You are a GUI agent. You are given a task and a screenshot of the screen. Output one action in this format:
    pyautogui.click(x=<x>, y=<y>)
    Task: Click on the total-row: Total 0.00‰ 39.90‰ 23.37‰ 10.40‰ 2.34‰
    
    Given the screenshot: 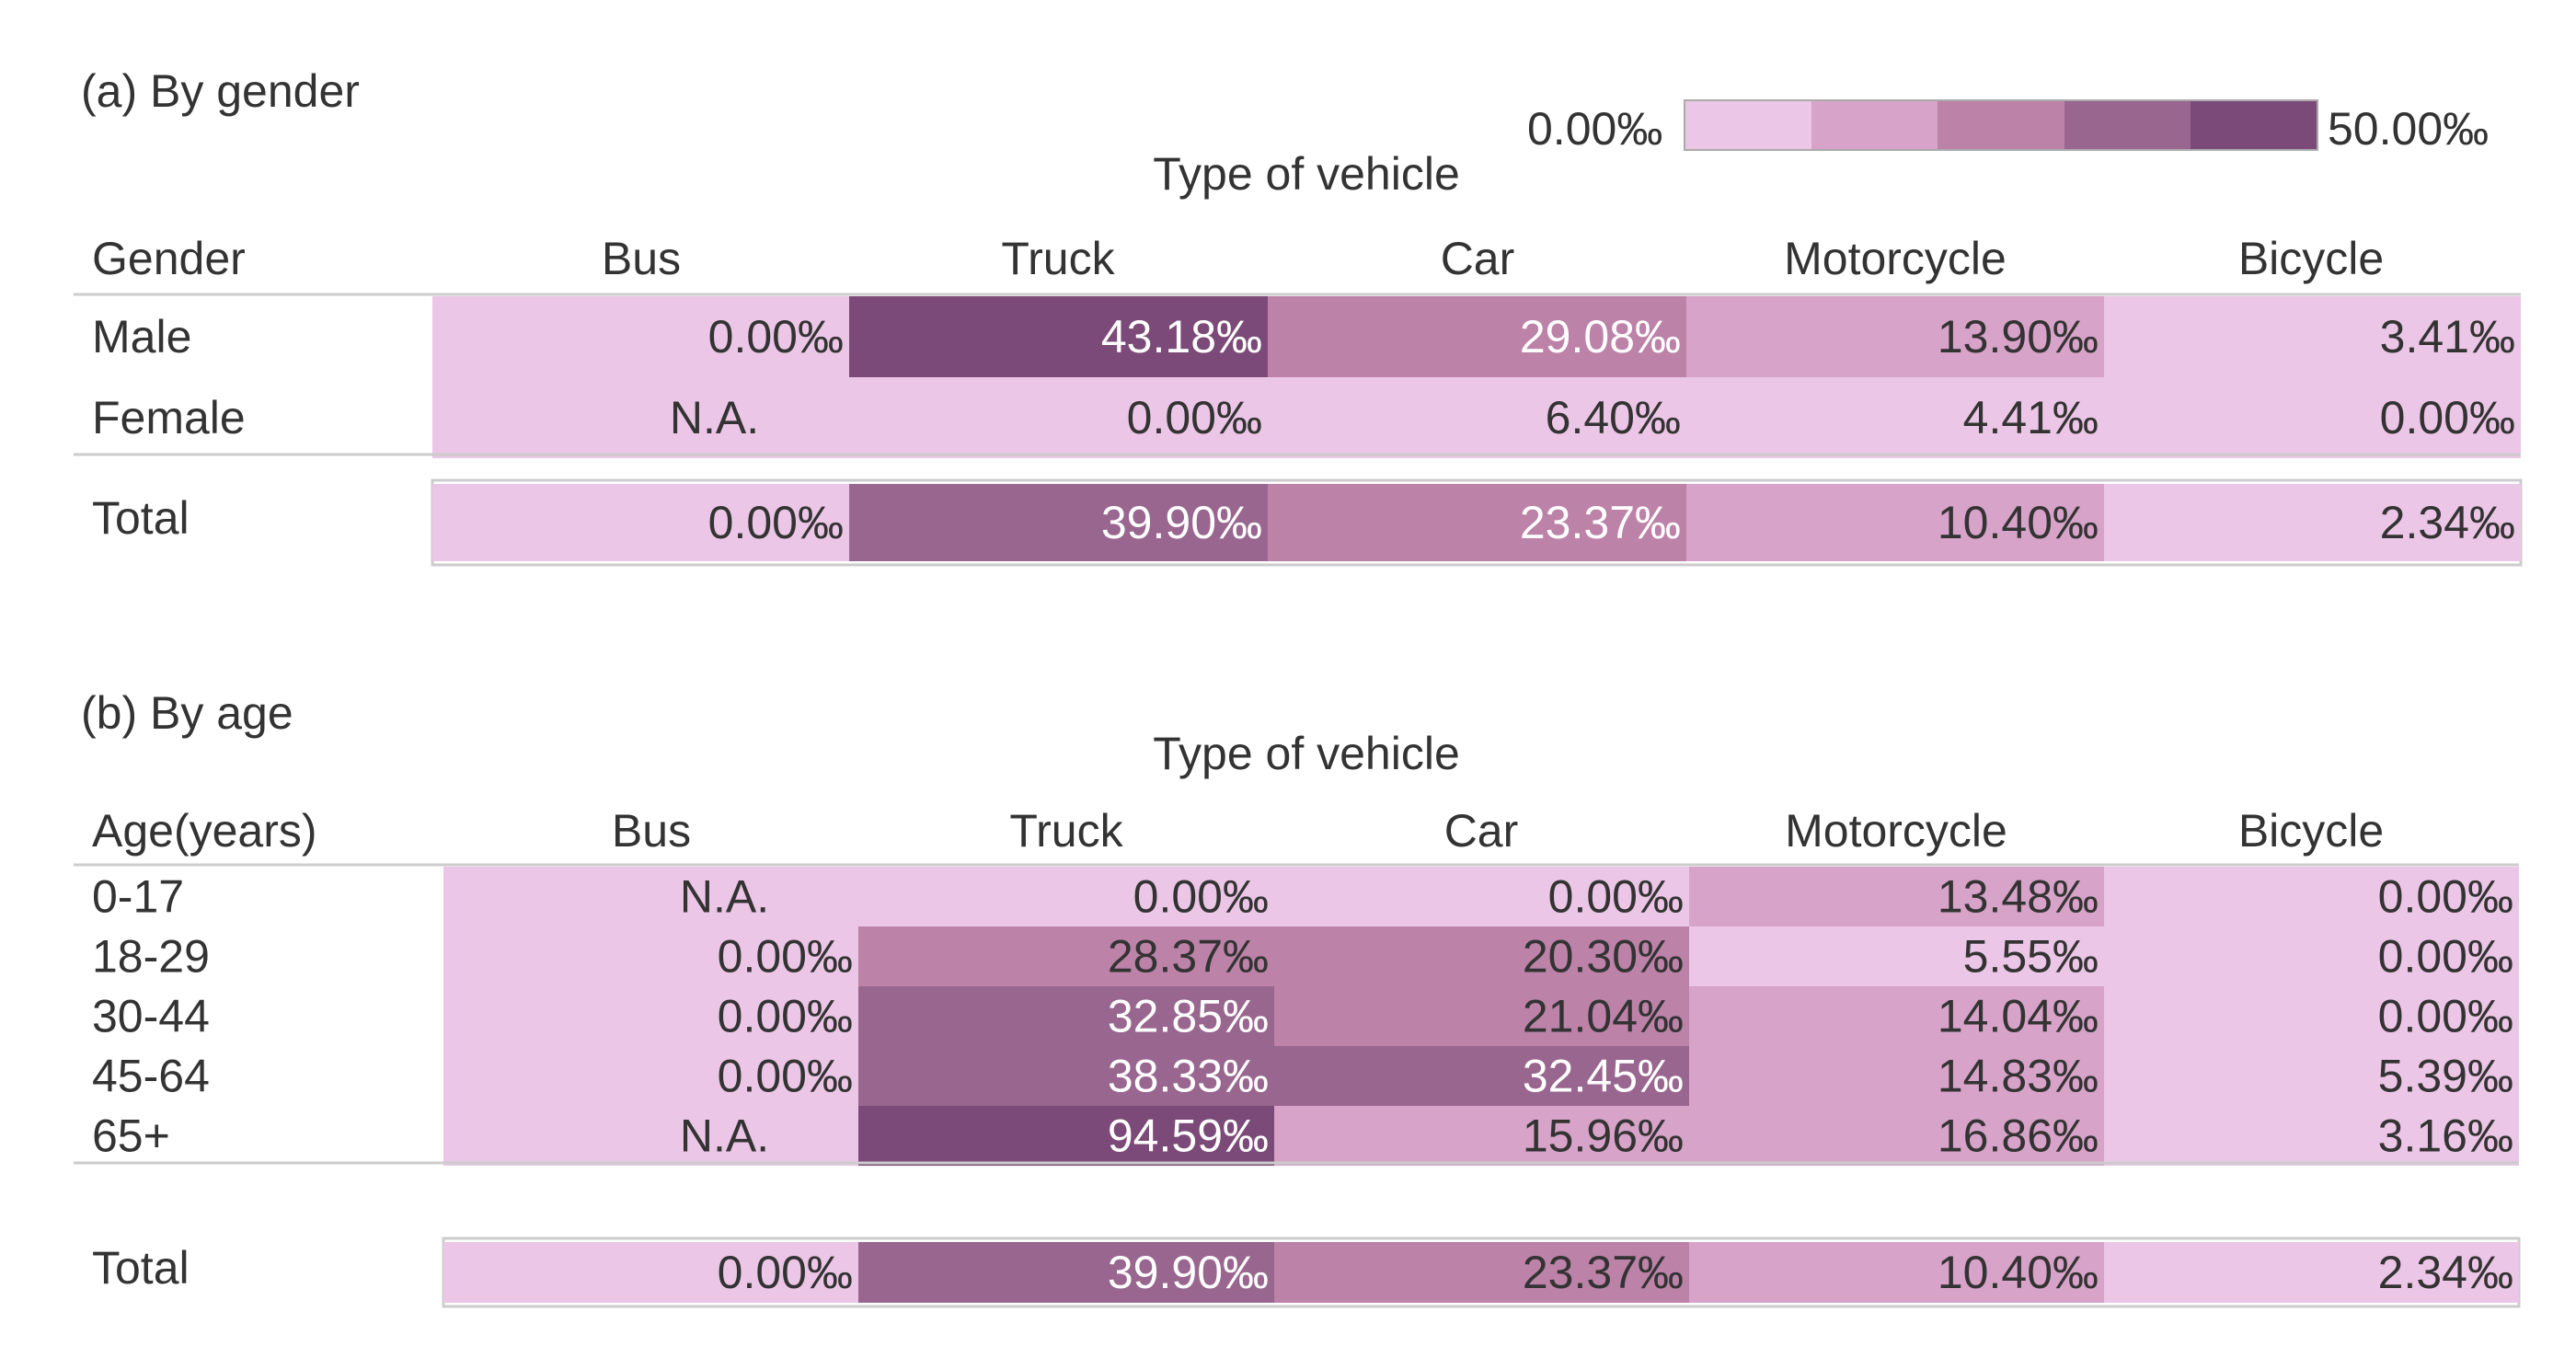 What is the action you would take?
    pyautogui.click(x=1306, y=1272)
    